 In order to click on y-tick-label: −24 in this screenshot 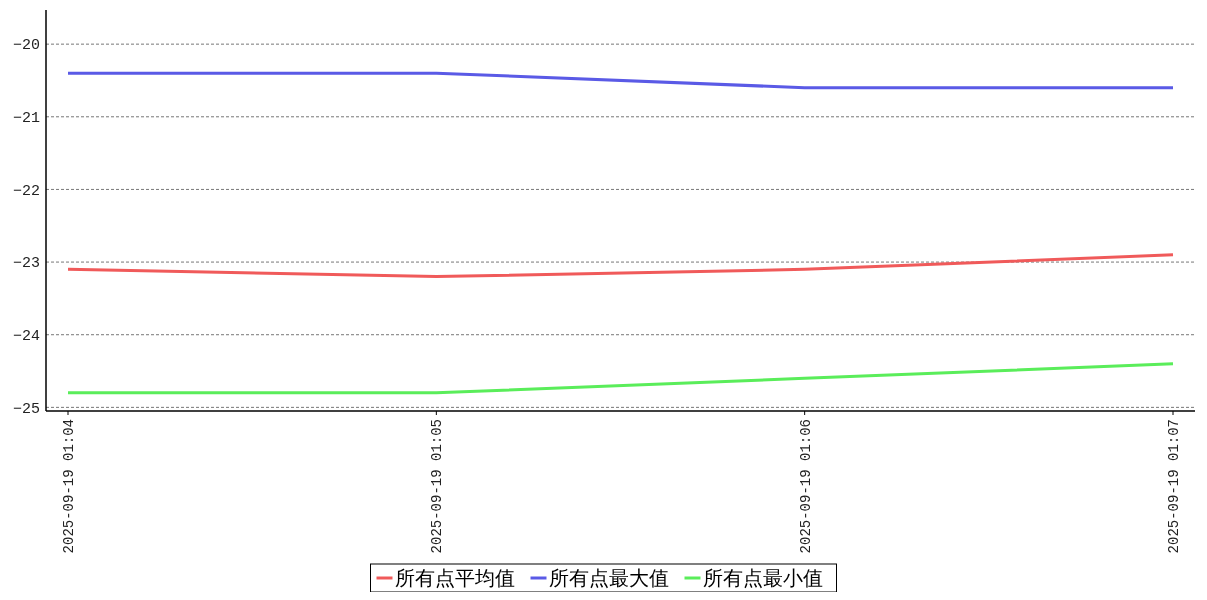, I will do `click(26, 336)`.